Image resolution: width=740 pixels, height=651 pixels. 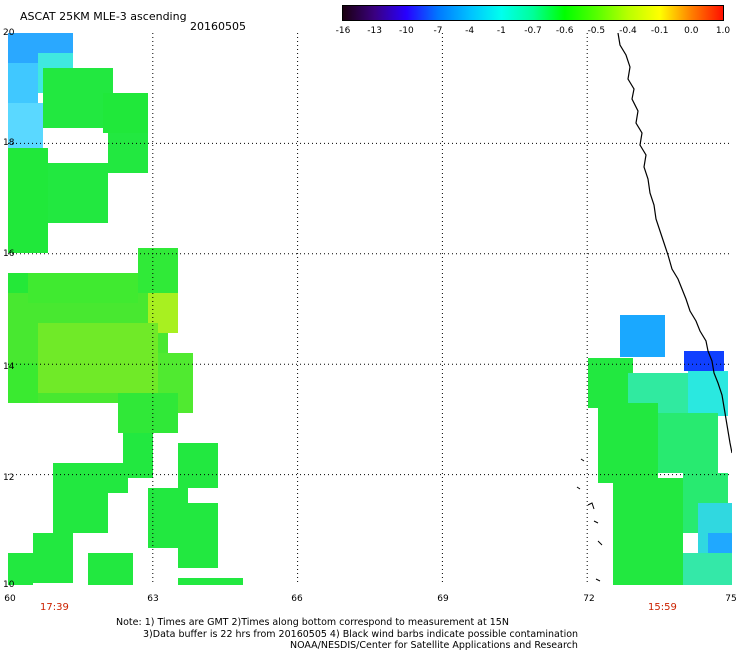 I want to click on colorbar-tick-label: -4, so click(x=470, y=31).